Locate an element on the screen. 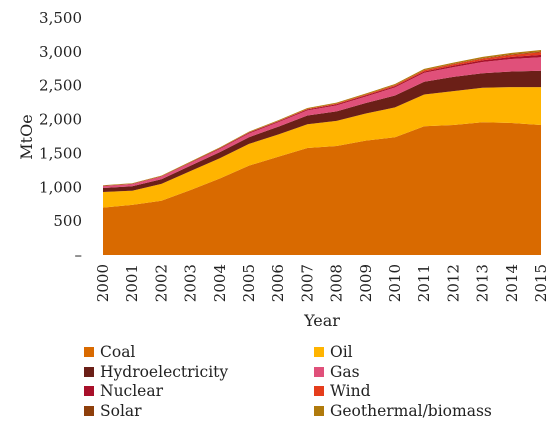 The image size is (556, 424). legend-label: Hydroelectricity is located at coordinates (164, 371).